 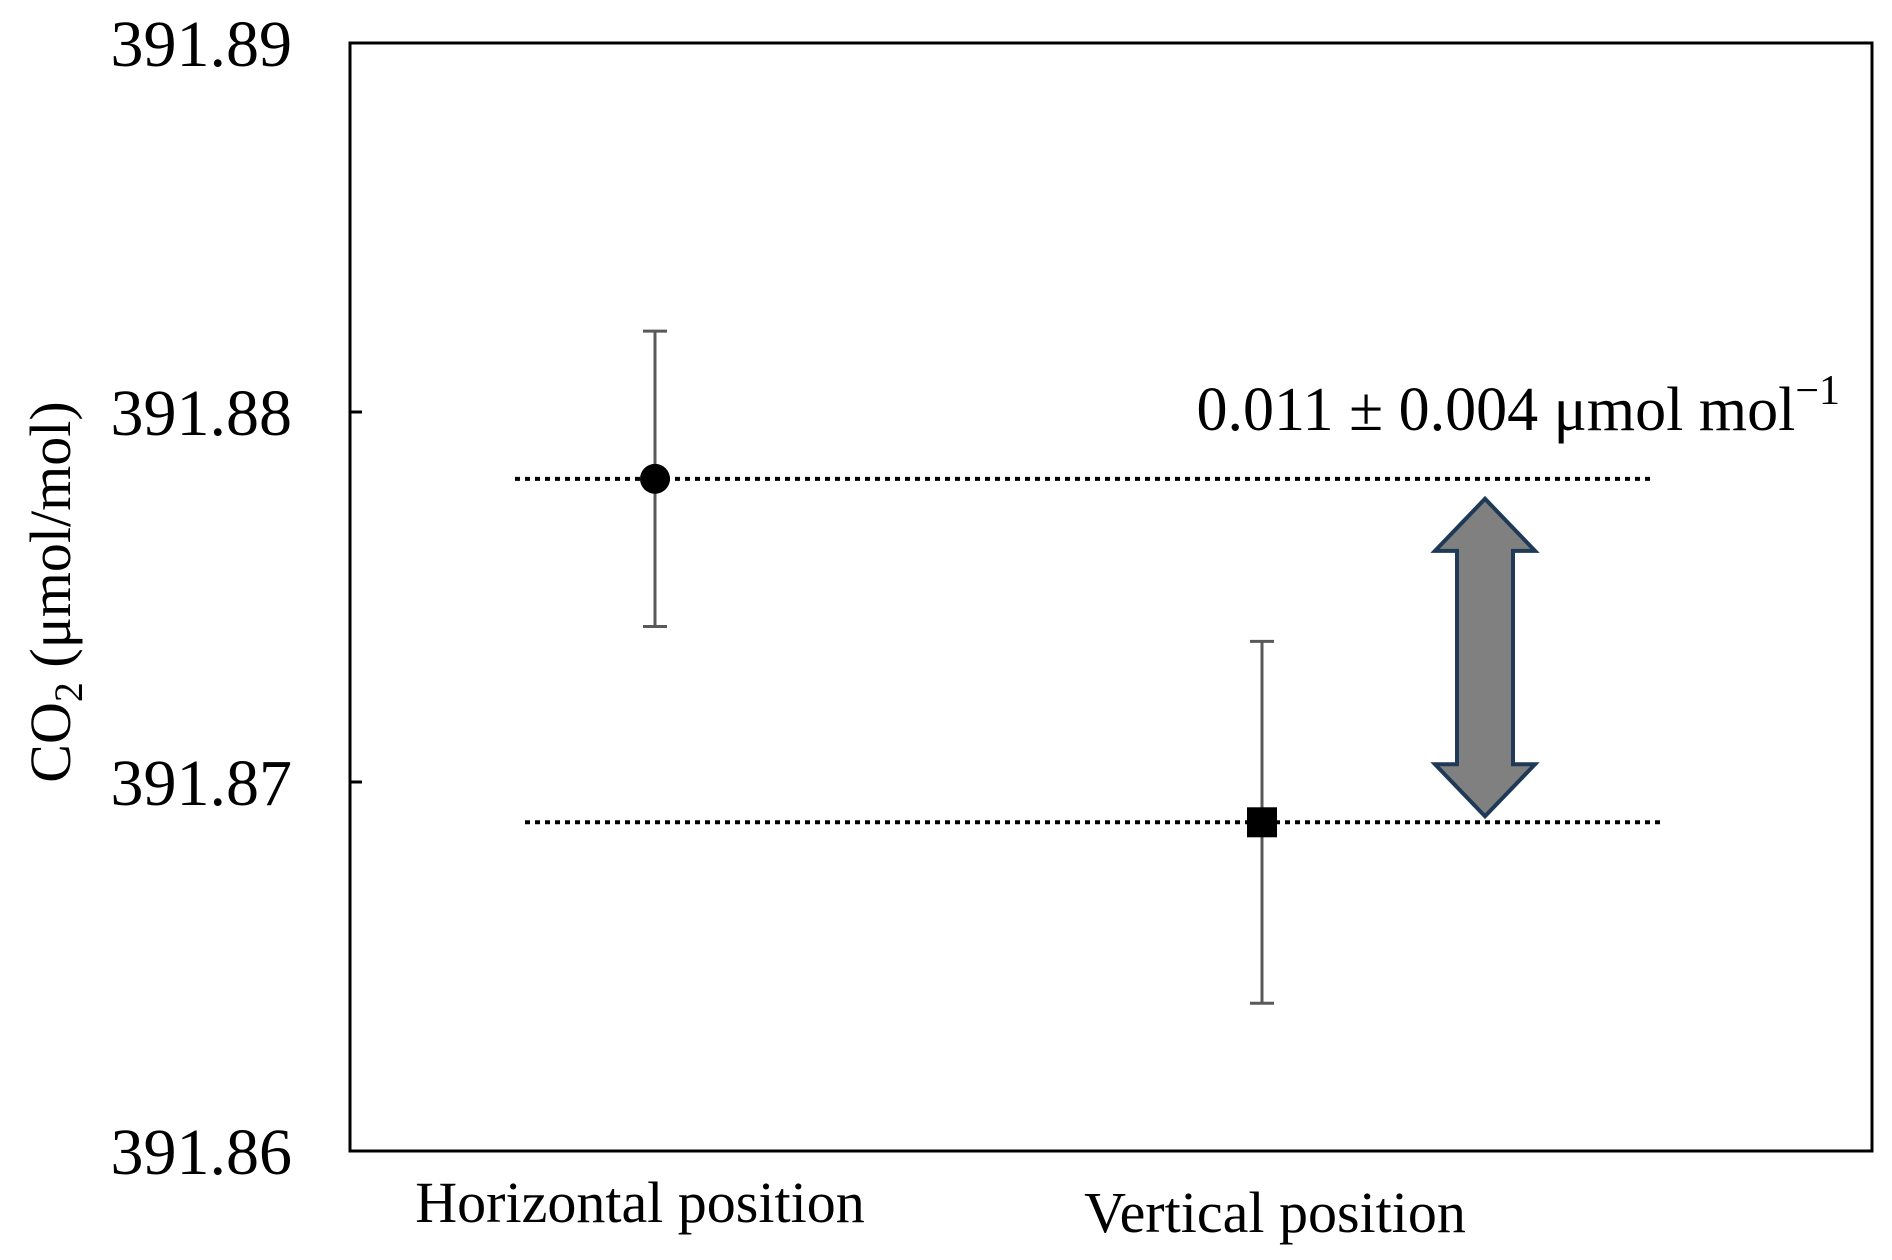 What do you see at coordinates (1495, 410) in the screenshot?
I see `difference-annotation-text: 0.011 ± 0.004 μmol mol` at bounding box center [1495, 410].